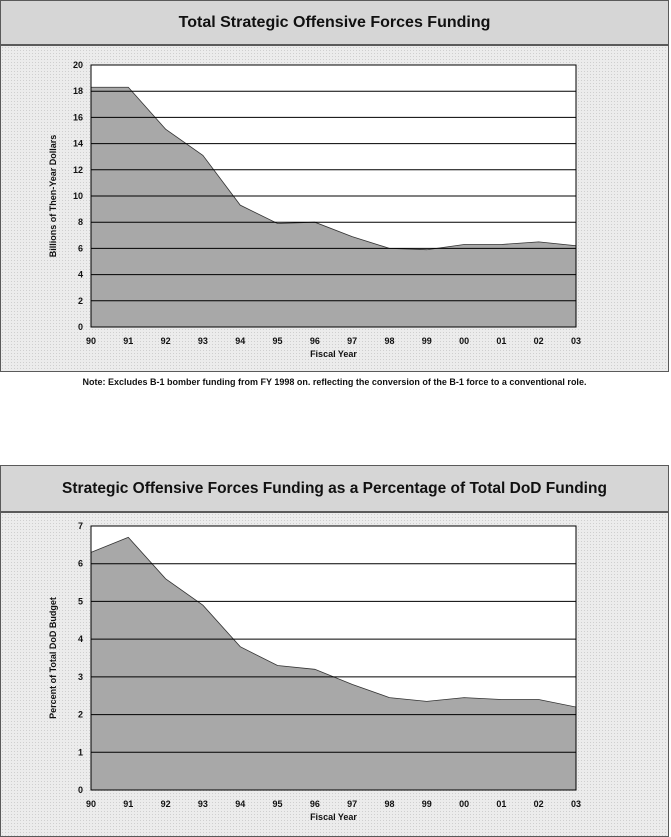 Image resolution: width=671 pixels, height=837 pixels. I want to click on chart2-x-tick-label: 03, so click(576, 804).